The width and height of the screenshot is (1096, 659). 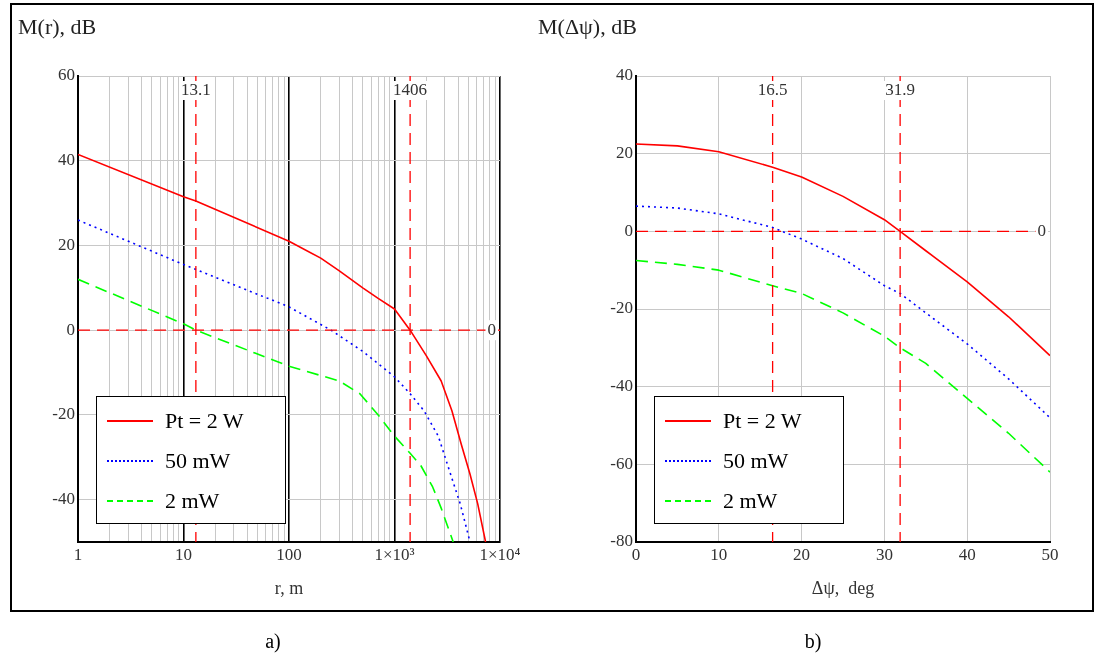 I want to click on x-tick-label: 40, so click(x=967, y=554).